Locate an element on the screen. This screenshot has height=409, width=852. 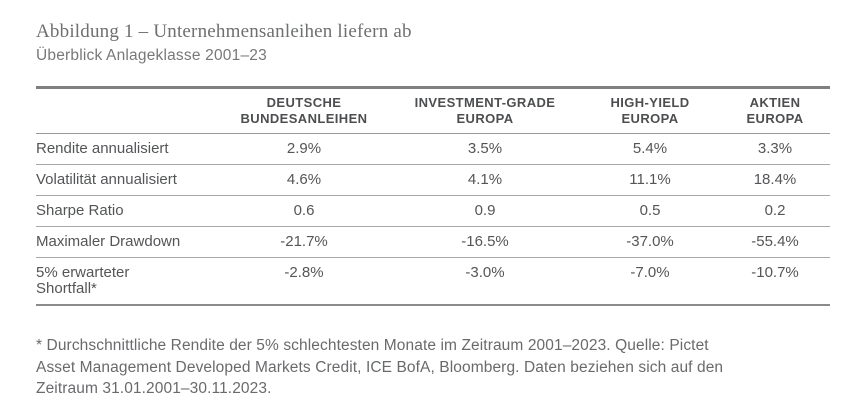
row-label-volatilitaet: Volatilität annualisiert is located at coordinates (127, 180).